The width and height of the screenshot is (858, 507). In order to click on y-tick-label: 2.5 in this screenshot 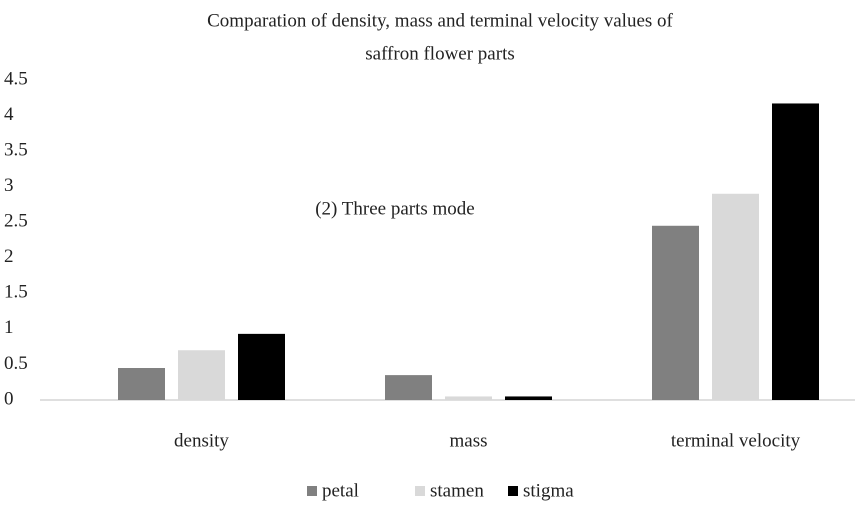, I will do `click(16, 221)`.